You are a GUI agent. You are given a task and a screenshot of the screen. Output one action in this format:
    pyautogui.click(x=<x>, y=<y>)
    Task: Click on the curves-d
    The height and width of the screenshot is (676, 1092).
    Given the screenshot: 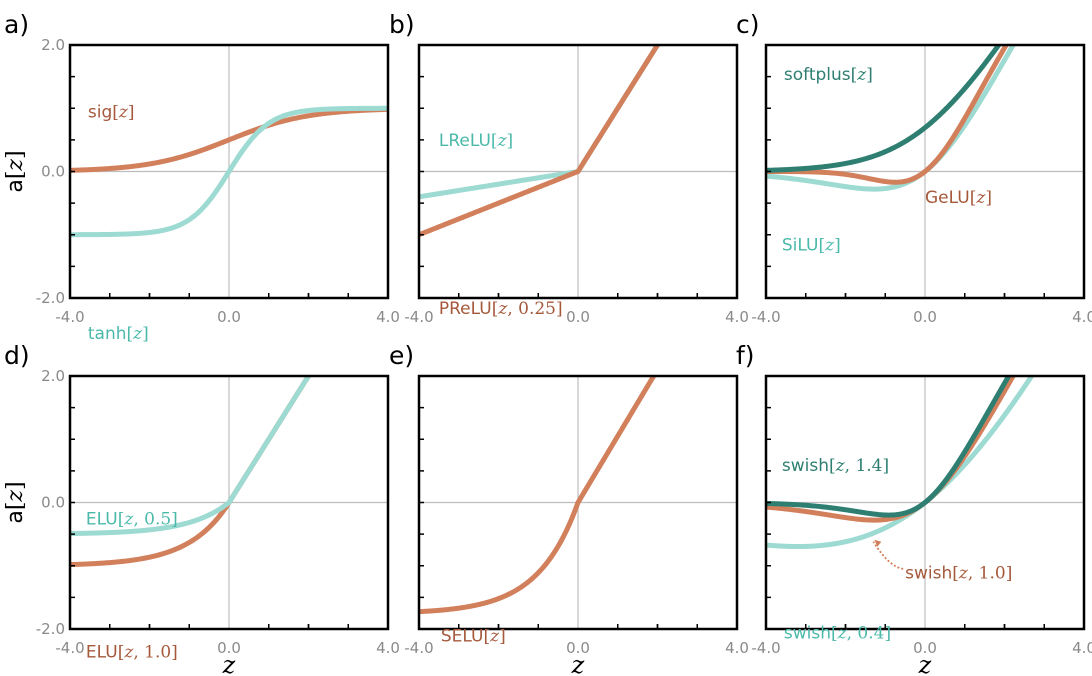 What is the action you would take?
    pyautogui.click(x=191, y=472)
    